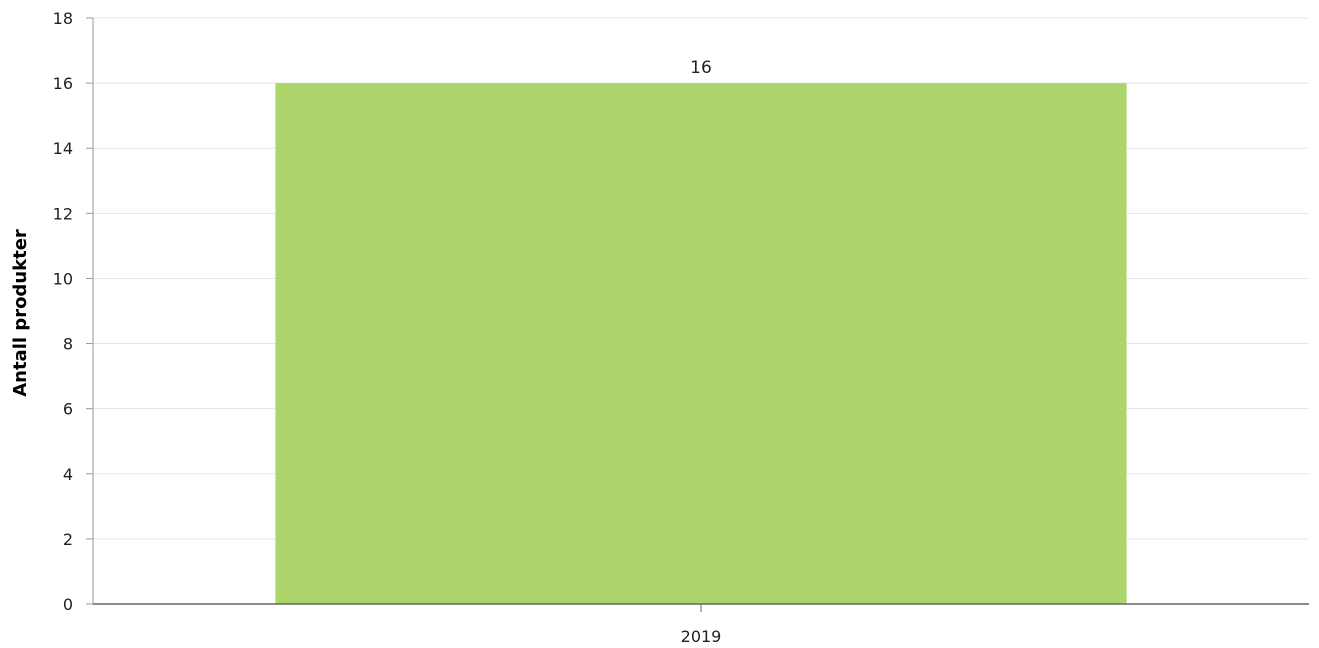 The height and width of the screenshot is (648, 1319). Describe the element at coordinates (68, 409) in the screenshot. I see `y-tick-label-6: 6` at that location.